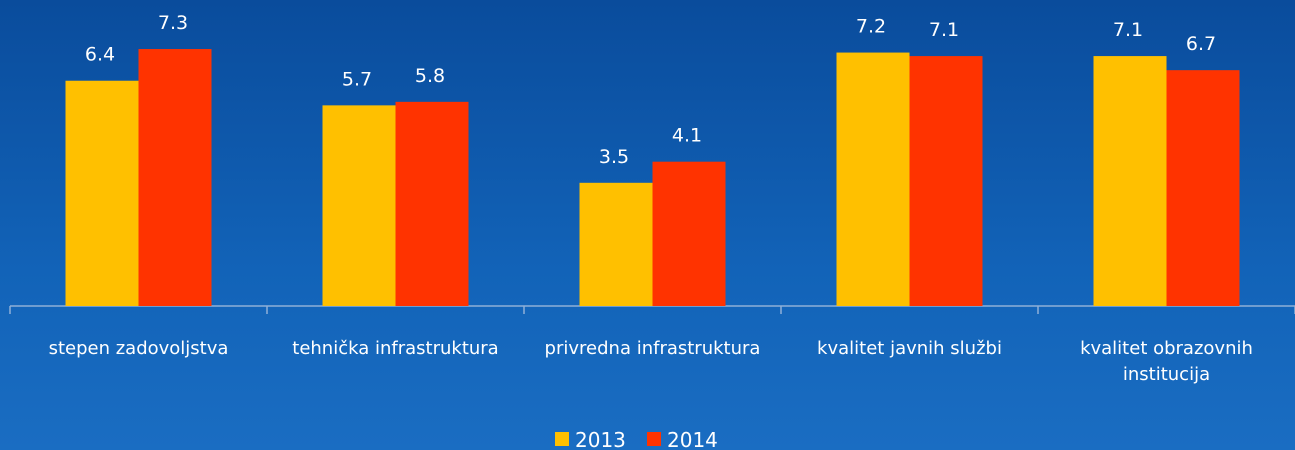 This screenshot has height=450, width=1295. I want to click on data-label: 3.5, so click(614, 157).